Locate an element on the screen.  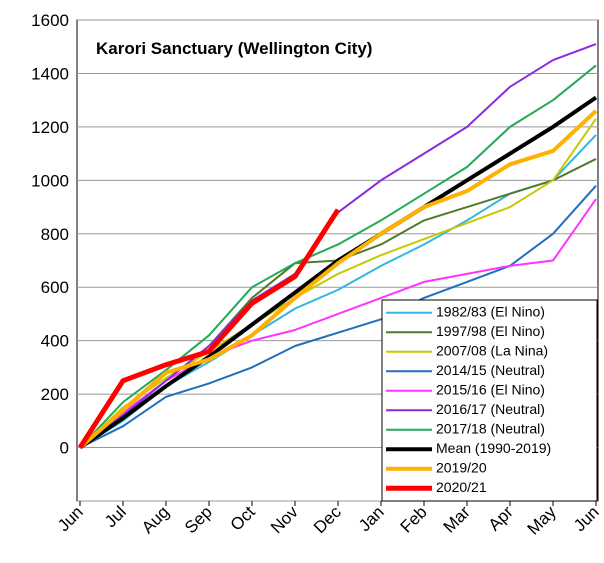
legend-label: 2020/21 is located at coordinates (461, 487).